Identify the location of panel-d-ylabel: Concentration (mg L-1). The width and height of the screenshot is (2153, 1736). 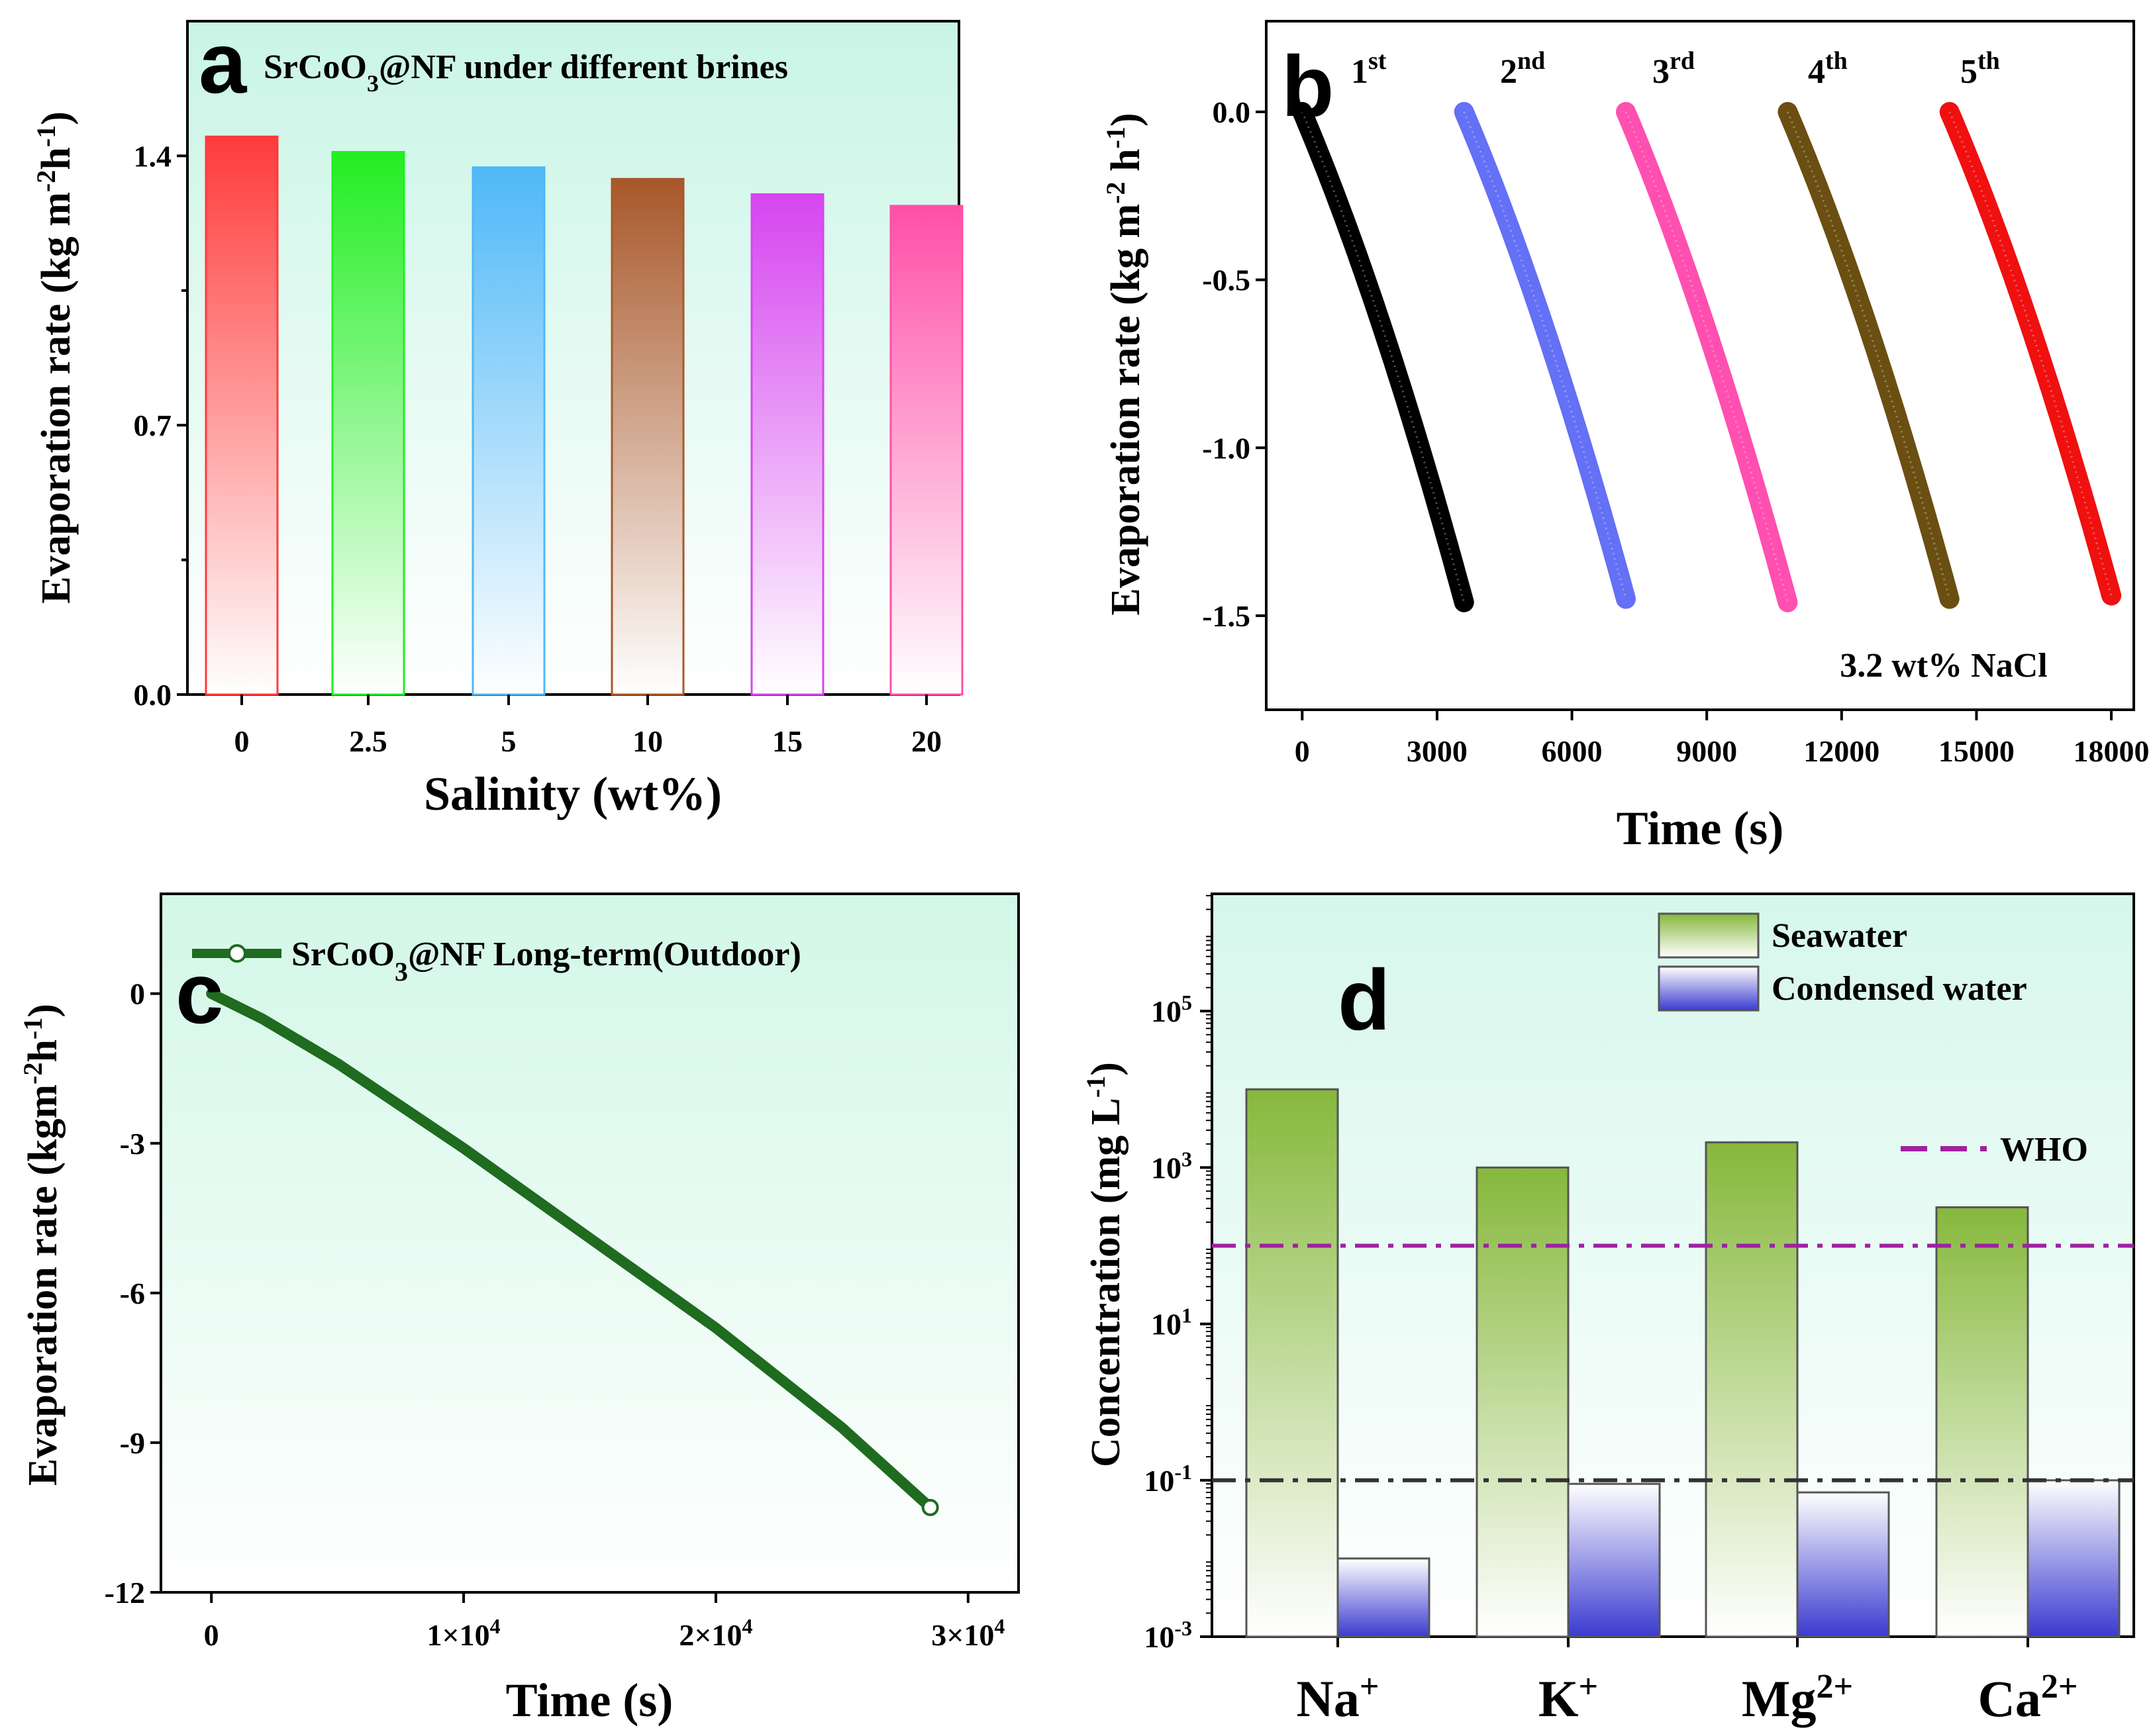
(1105, 1264).